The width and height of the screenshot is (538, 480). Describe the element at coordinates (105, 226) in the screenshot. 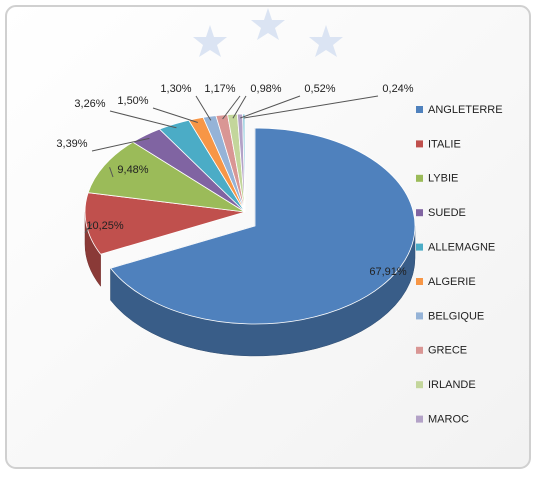

I see `data-label: 10,25%` at that location.